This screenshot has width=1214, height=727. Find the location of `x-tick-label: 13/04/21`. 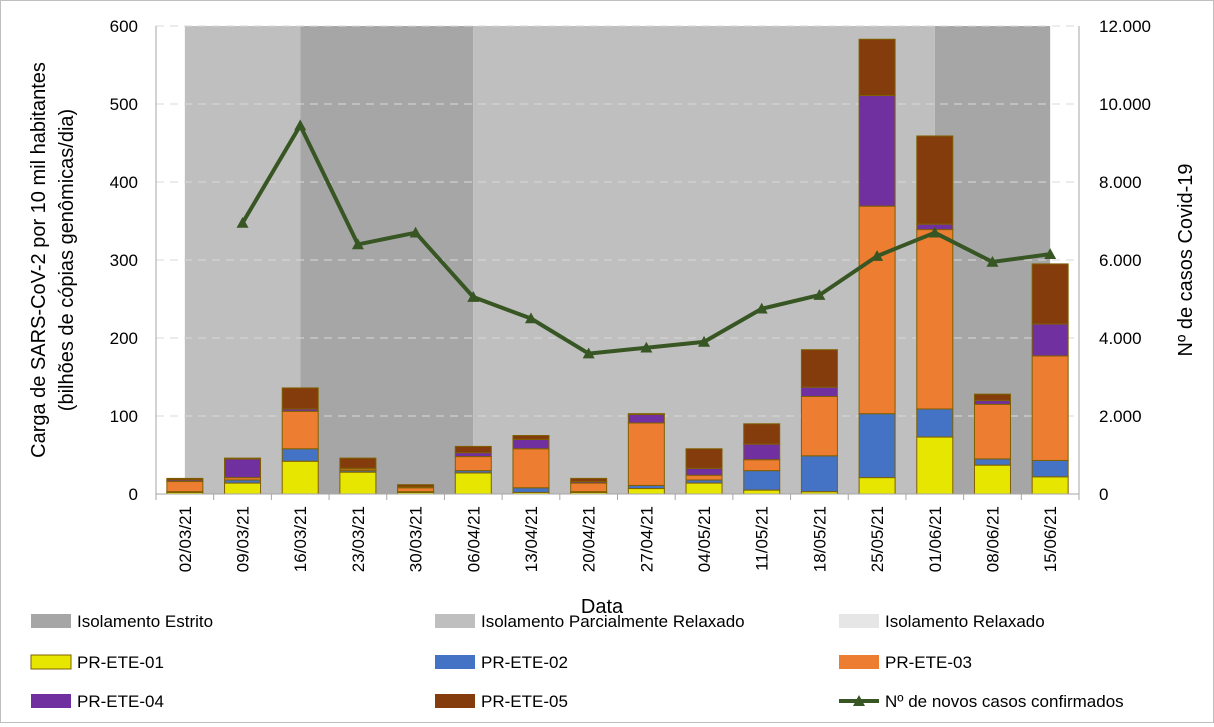

x-tick-label: 13/04/21 is located at coordinates (531, 539).